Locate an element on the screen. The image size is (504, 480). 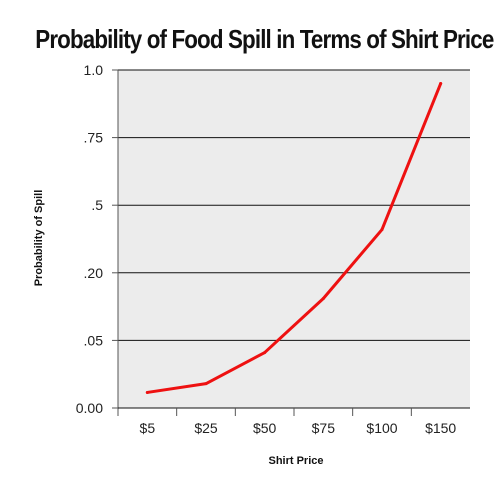
x-tick-label: $25 is located at coordinates (206, 428).